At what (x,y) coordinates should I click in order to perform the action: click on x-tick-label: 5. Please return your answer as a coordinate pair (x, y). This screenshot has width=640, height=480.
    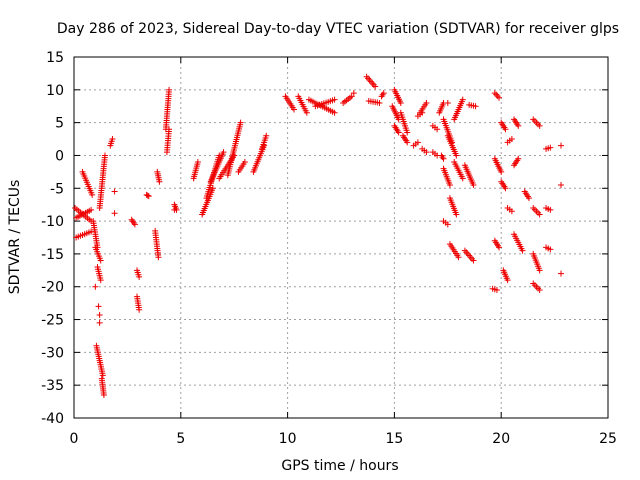
    Looking at the image, I should click on (180, 439).